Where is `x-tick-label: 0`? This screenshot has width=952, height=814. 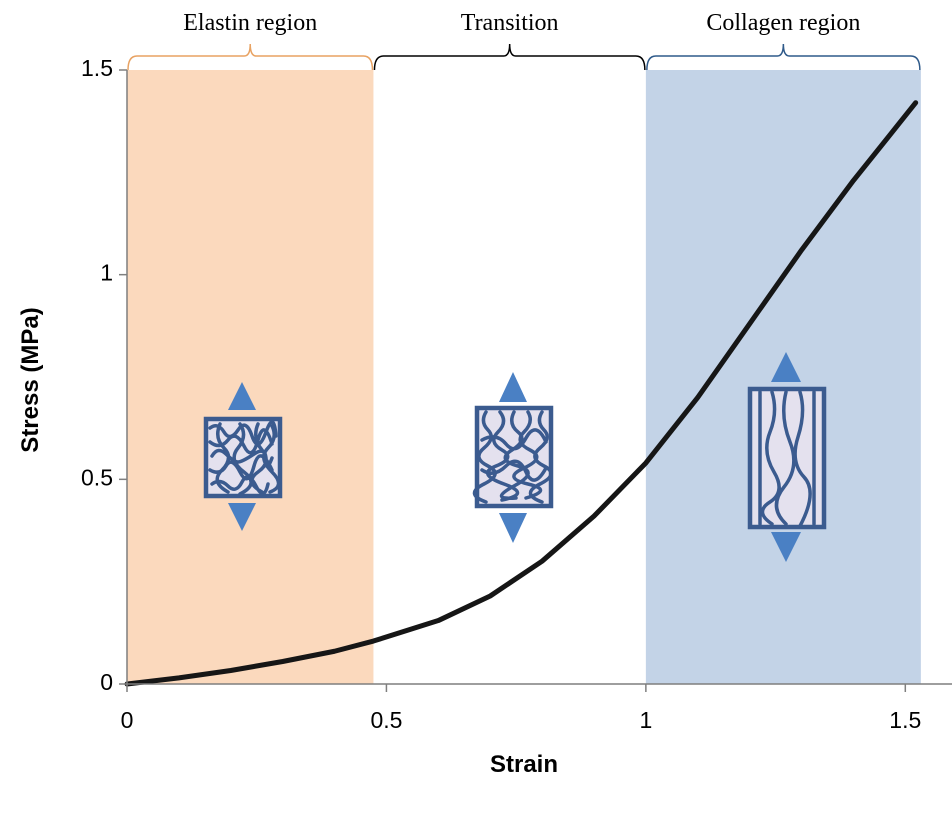
x-tick-label: 0 is located at coordinates (127, 720).